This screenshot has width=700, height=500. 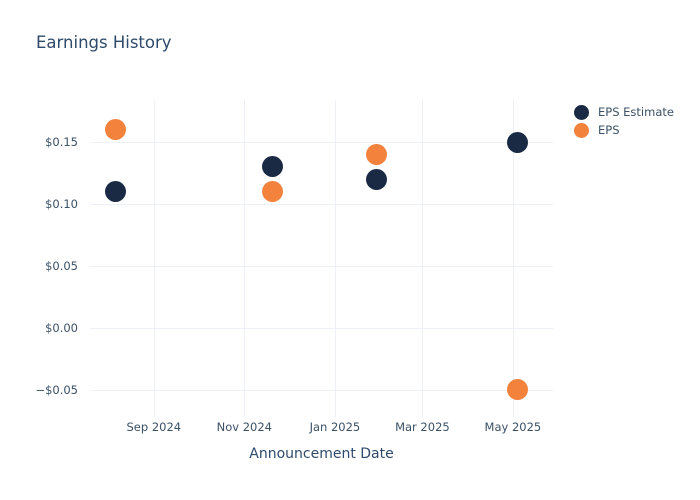 What do you see at coordinates (61, 142) in the screenshot?
I see `y-tick-label: $0.15` at bounding box center [61, 142].